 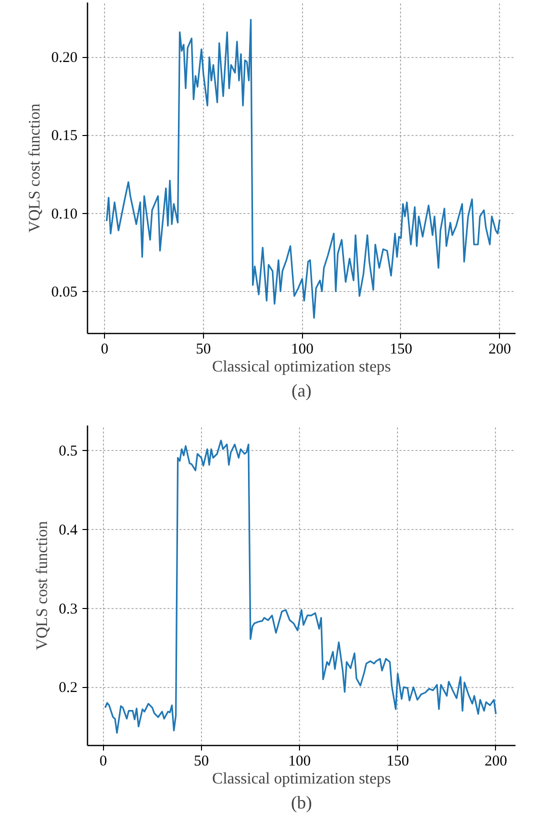 What do you see at coordinates (68, 609) in the screenshot?
I see `y-tick-label: 0.3` at bounding box center [68, 609].